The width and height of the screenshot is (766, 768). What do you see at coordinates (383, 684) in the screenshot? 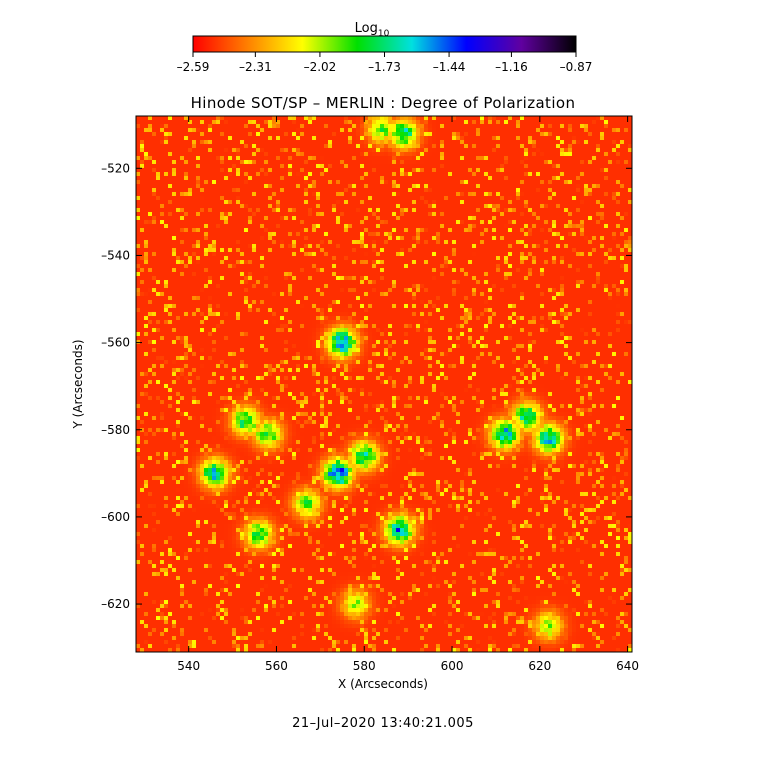
I see `x-axis-label: X (Arcseconds)` at bounding box center [383, 684].